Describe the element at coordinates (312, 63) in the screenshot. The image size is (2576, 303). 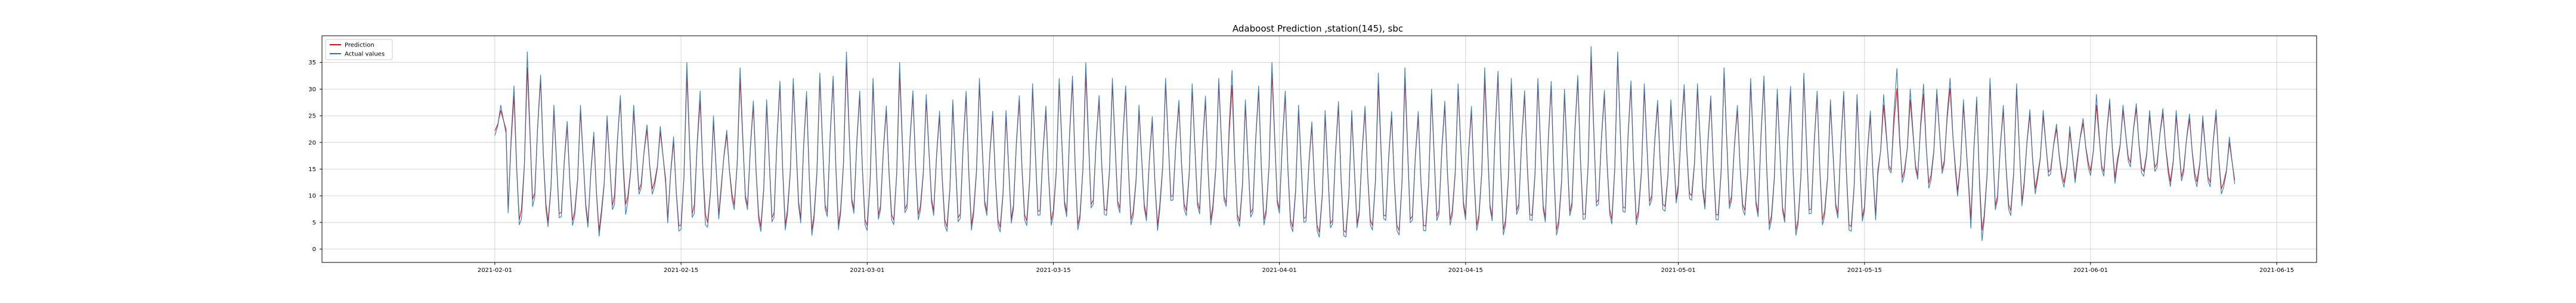
I see `y-tick-label: 35` at that location.